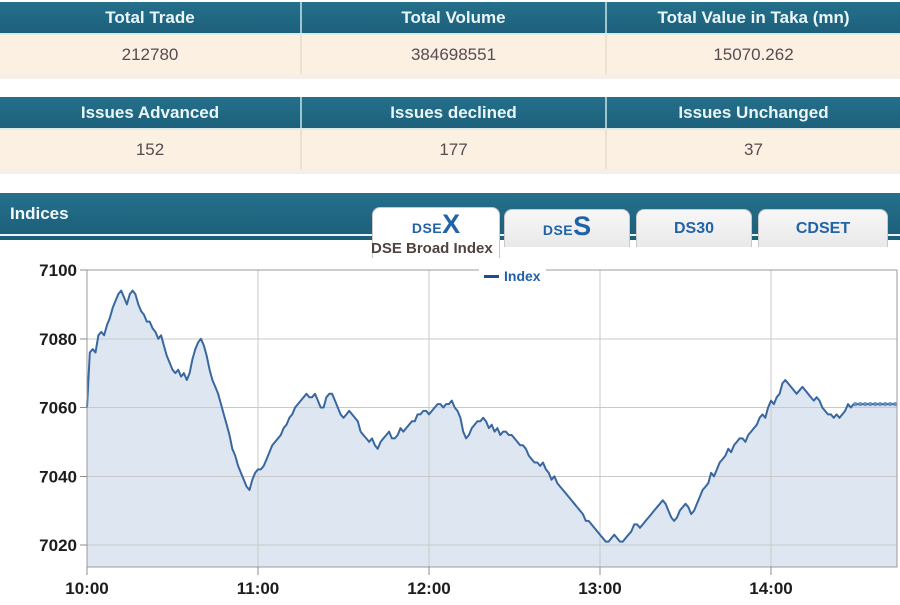 Image resolution: width=900 pixels, height=605 pixels. Describe the element at coordinates (558, 230) in the screenshot. I see `tab-dses-prefix: DSE` at that location.